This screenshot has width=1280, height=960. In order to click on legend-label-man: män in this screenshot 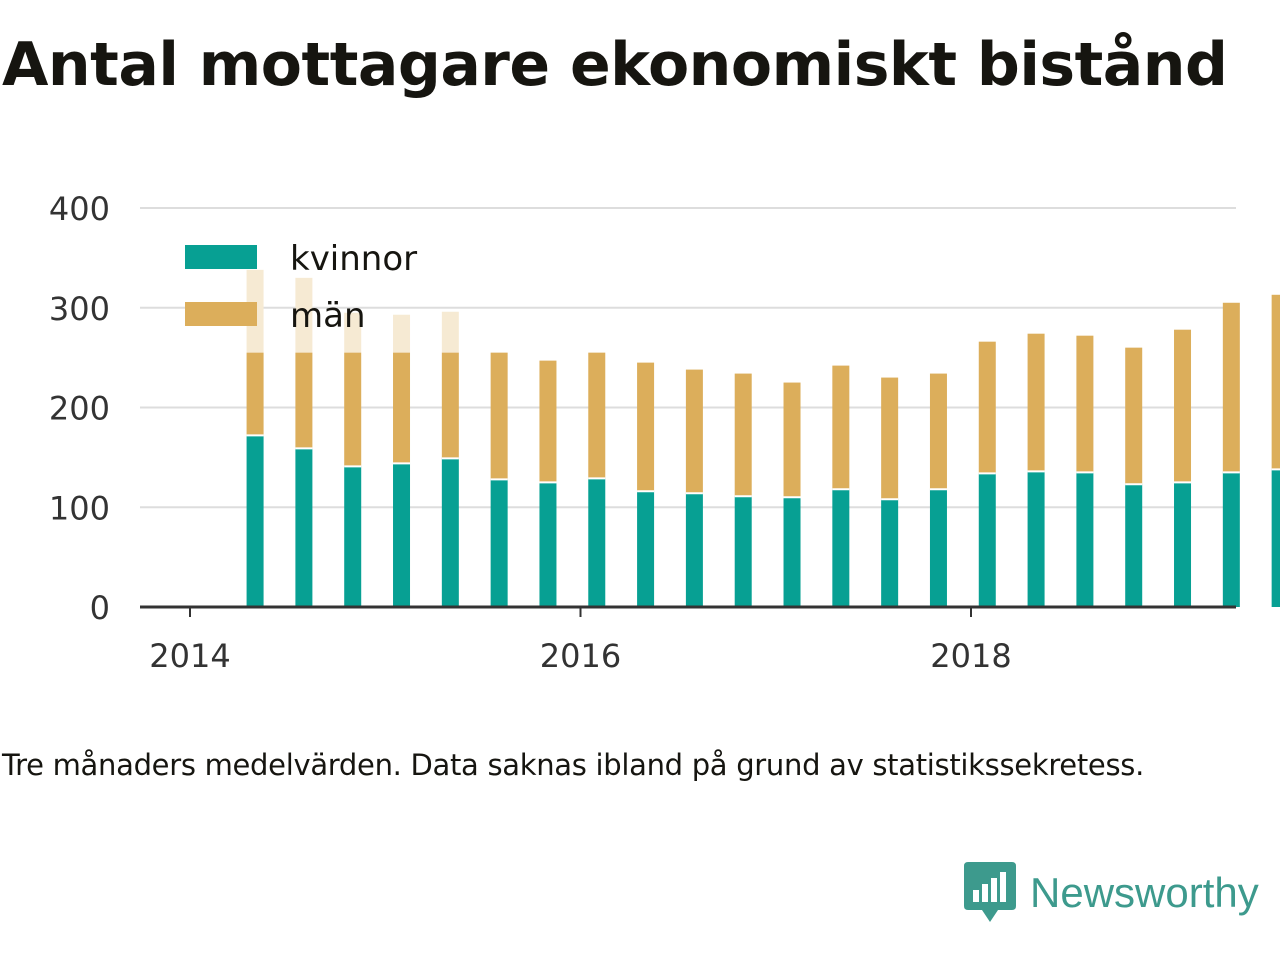, I will do `click(328, 316)`.